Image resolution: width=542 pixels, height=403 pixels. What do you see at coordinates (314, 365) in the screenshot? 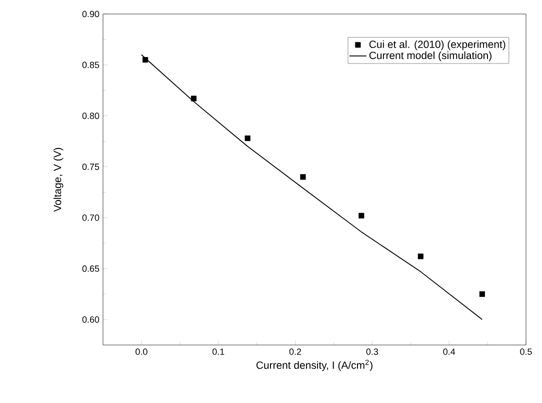
I see `x-axis-title: Current density, I (A/cm$^{2}$)` at bounding box center [314, 365].